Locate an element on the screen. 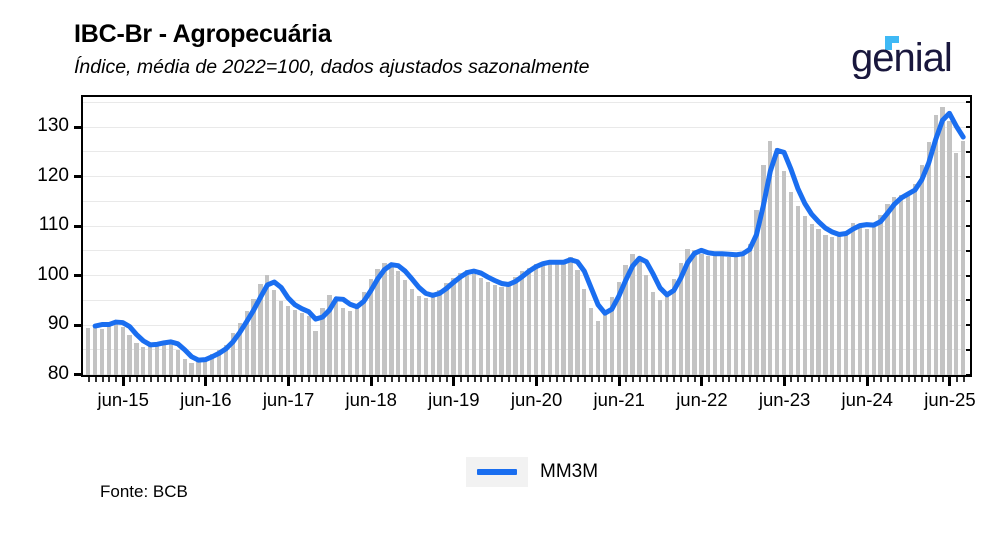 Image resolution: width=1005 pixels, height=558 pixels. genial-logo: genial is located at coordinates (916, 56).